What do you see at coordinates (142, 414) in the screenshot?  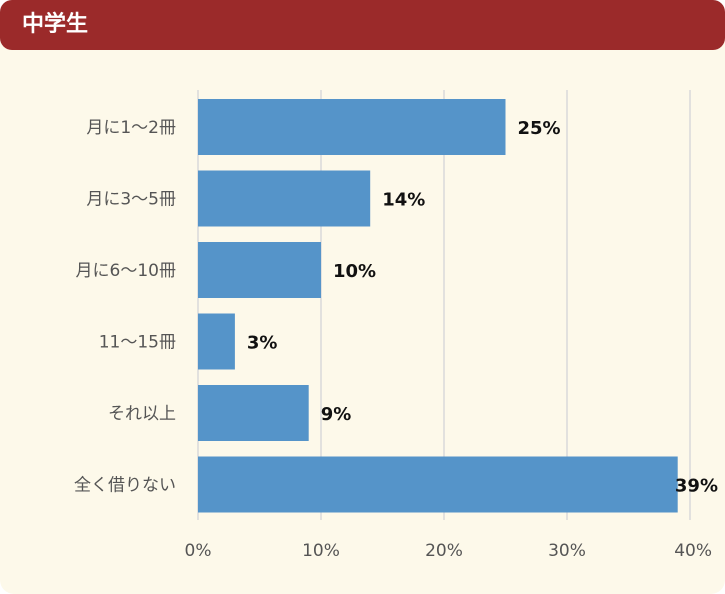 I see `category-label: それ以上` at bounding box center [142, 414].